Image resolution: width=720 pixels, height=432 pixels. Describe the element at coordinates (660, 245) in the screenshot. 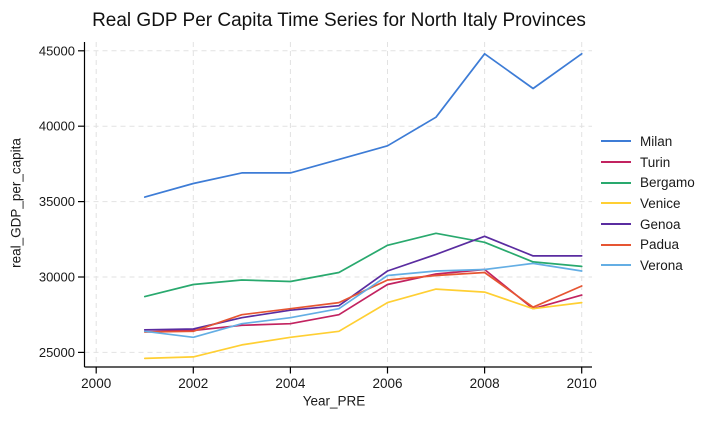

I see `legend-label: Padua` at that location.